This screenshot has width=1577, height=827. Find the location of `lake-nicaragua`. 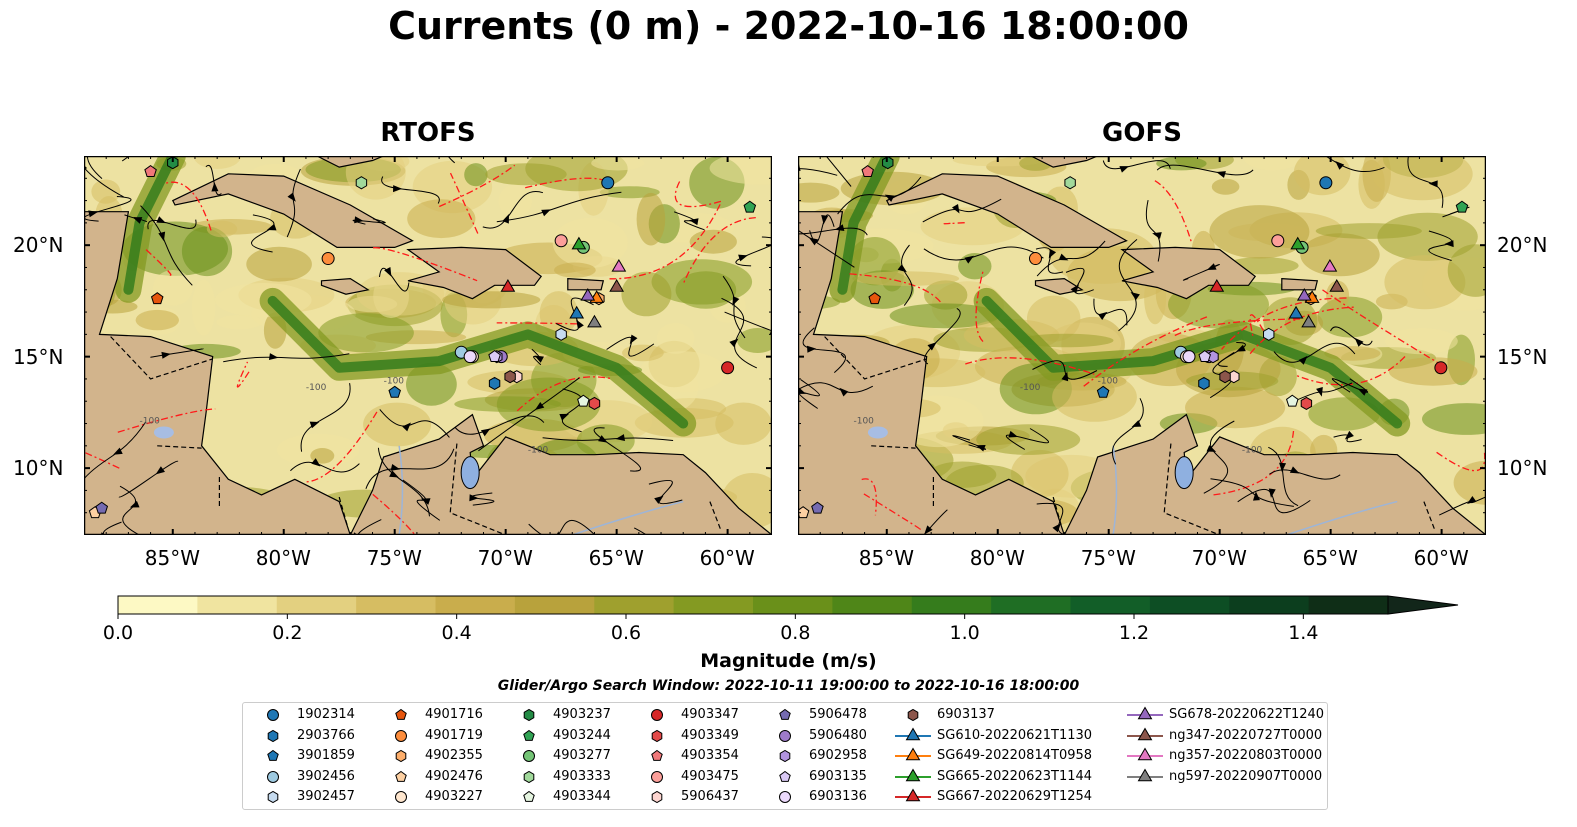

lake-nicaragua is located at coordinates (163, 432).